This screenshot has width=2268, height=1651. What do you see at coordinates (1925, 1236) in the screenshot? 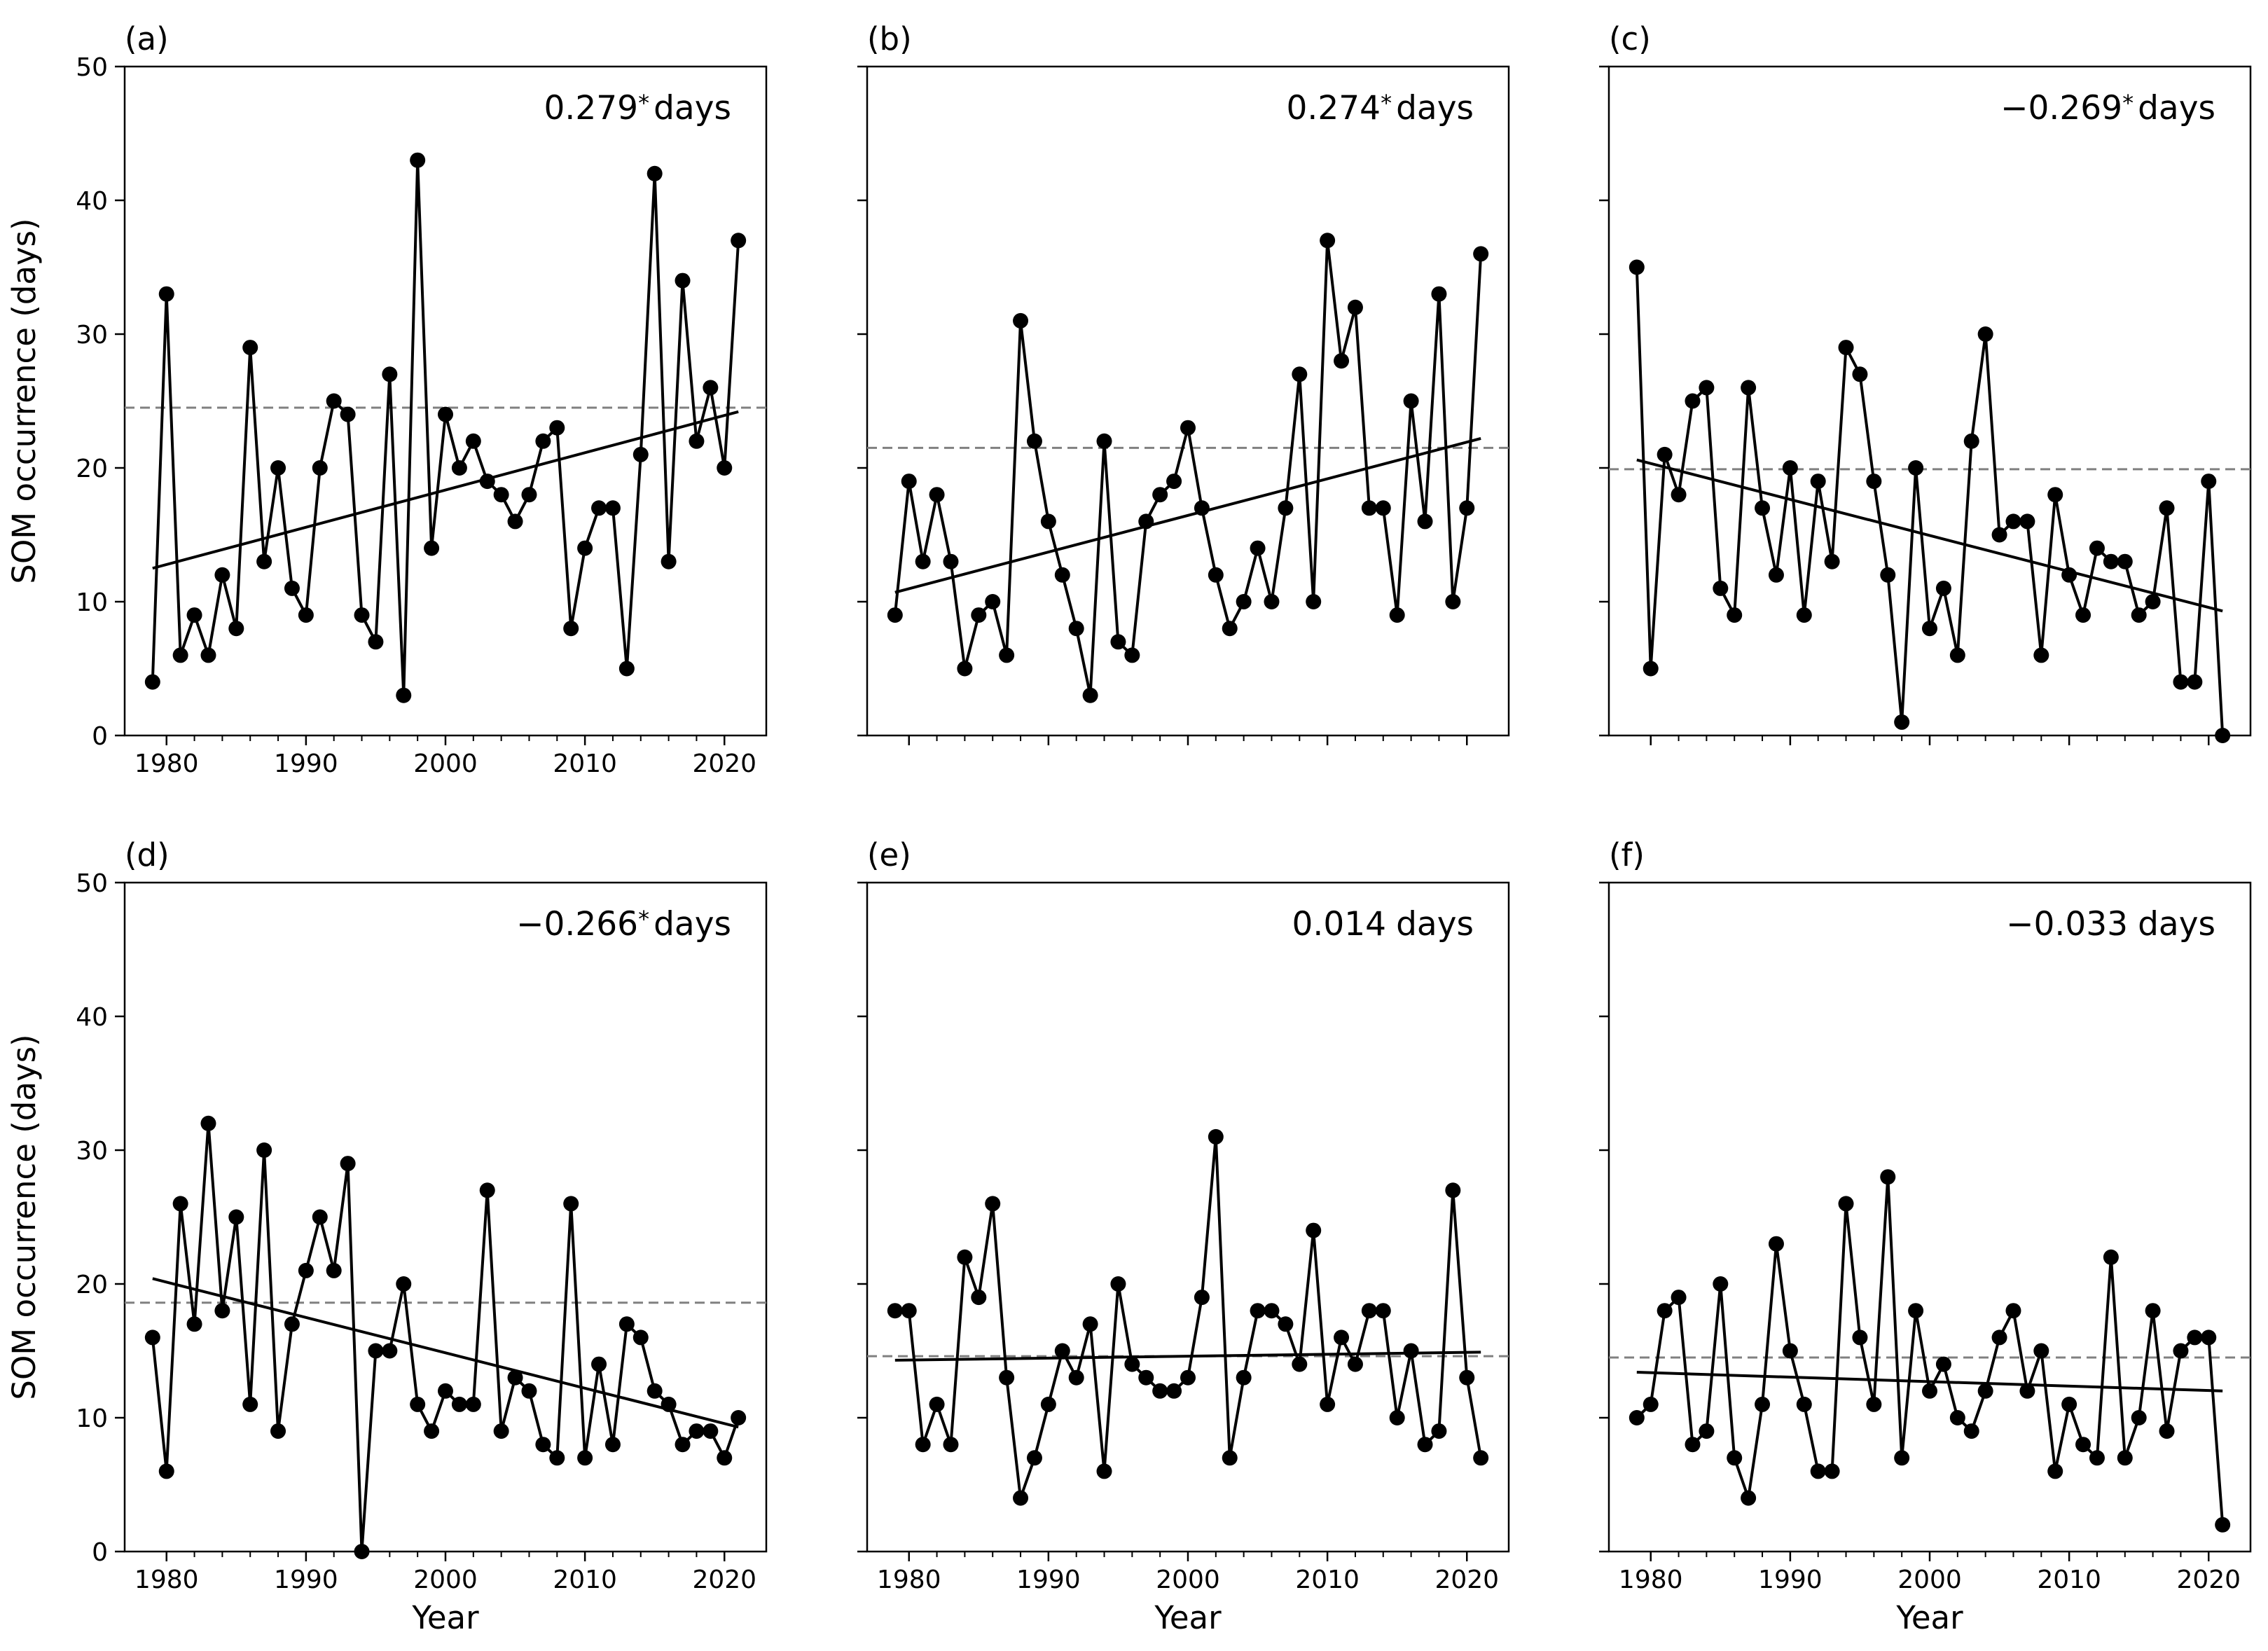
I see `panel-f: 1980 1990 2000 2010 2020 Year (f) −0.033 days` at bounding box center [1925, 1236].